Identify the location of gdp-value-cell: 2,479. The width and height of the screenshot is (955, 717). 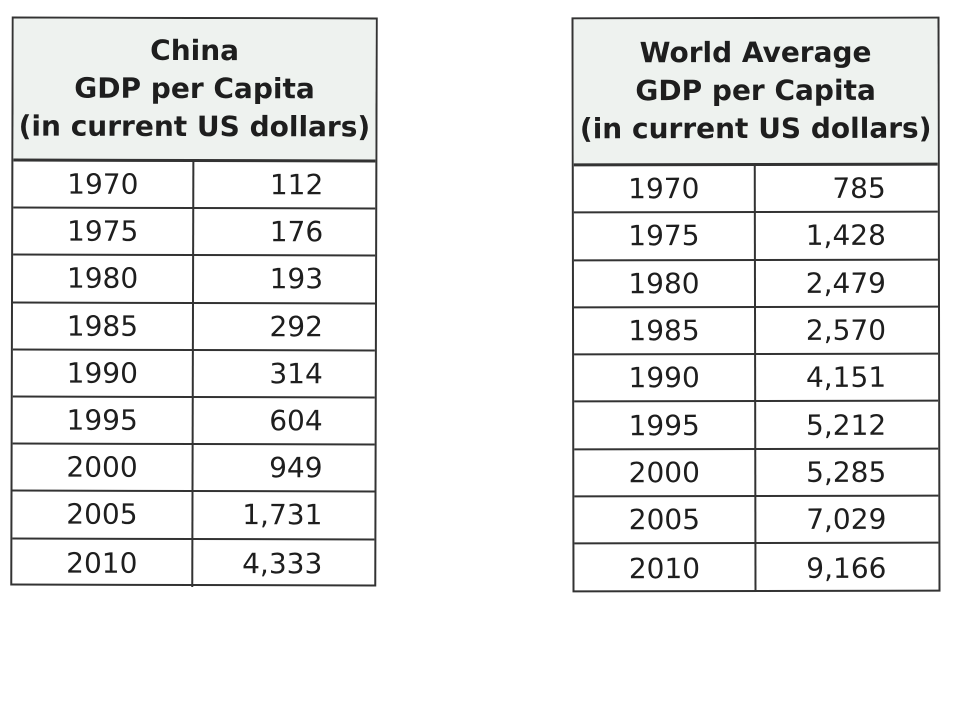
(845, 283).